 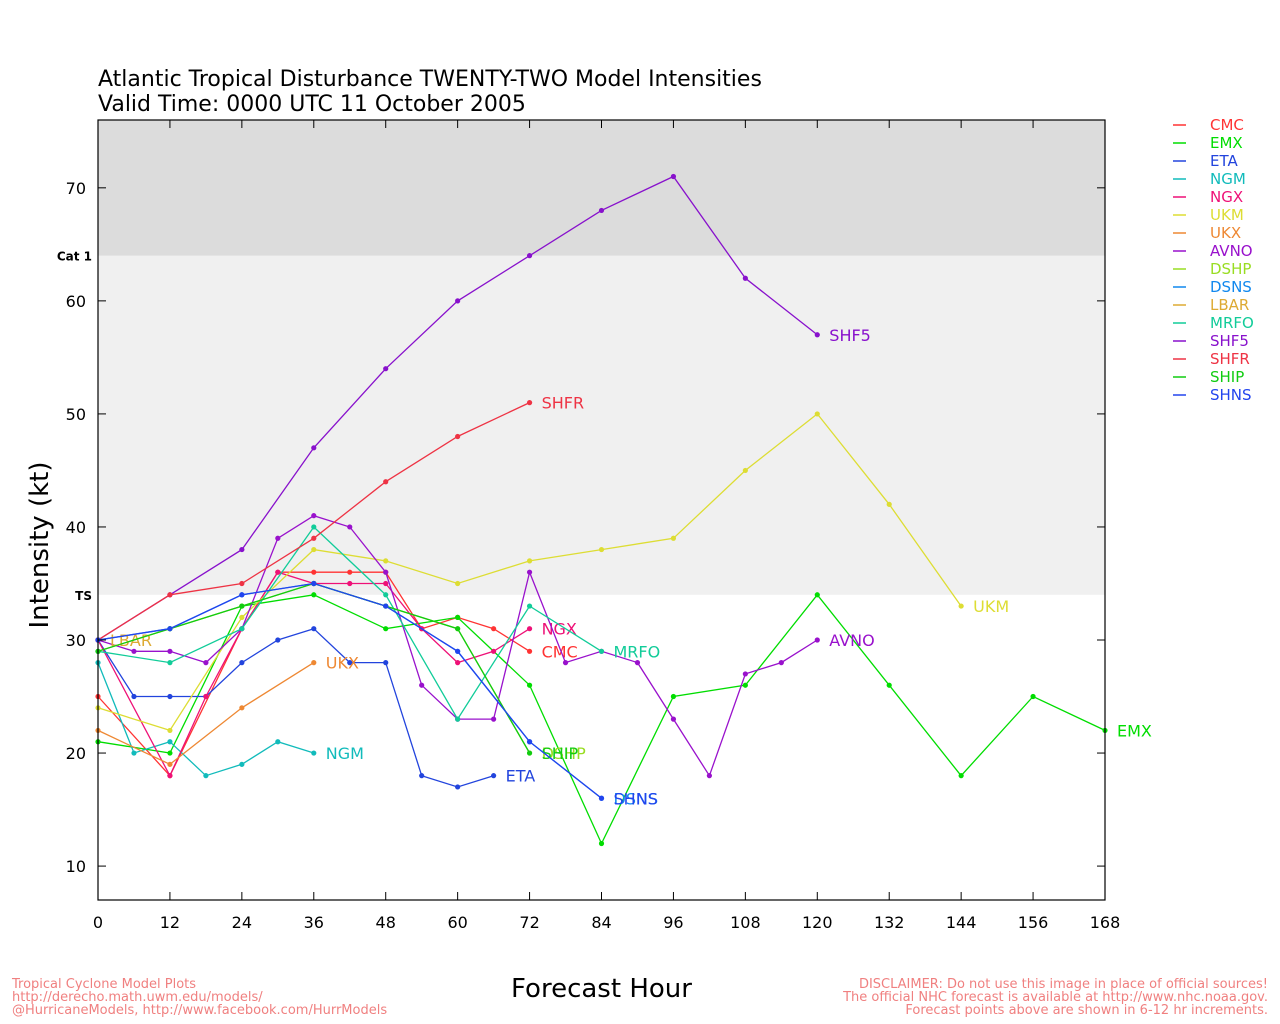 I want to click on x-tick-label-60: 60, so click(x=457, y=922).